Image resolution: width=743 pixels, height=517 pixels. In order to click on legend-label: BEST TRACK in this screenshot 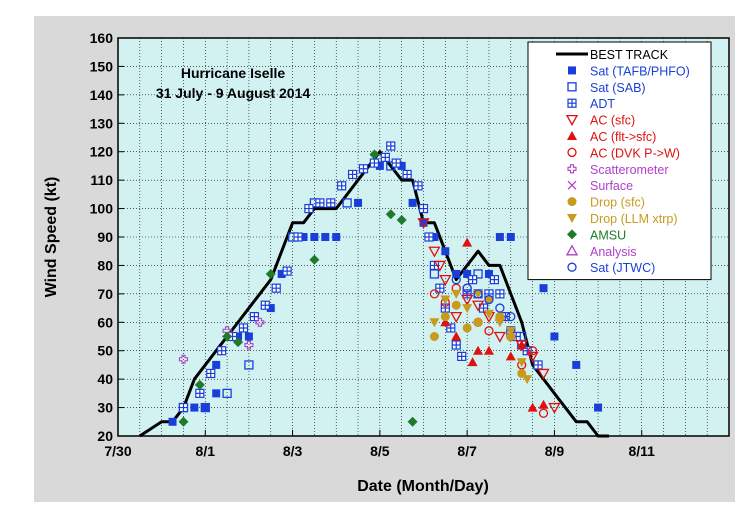, I will do `click(629, 55)`.